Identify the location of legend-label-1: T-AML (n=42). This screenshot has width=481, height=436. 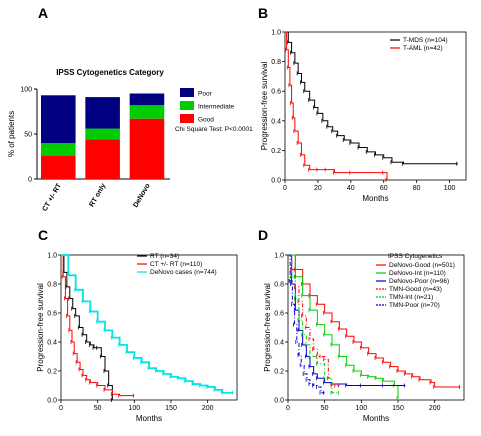
(423, 48).